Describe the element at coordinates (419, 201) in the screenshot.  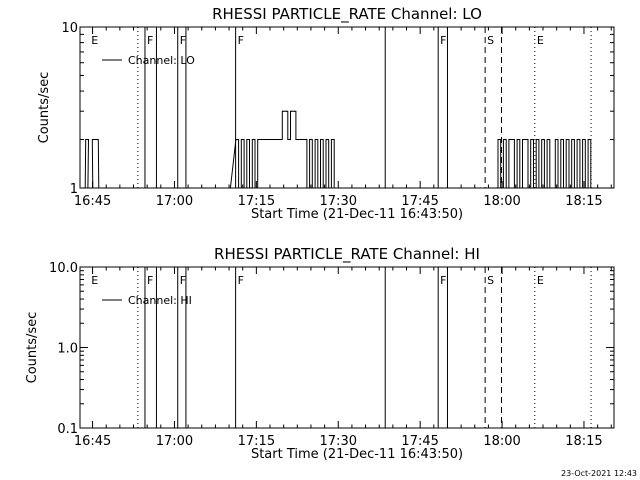
I see `x-tick-label: 17:45` at that location.